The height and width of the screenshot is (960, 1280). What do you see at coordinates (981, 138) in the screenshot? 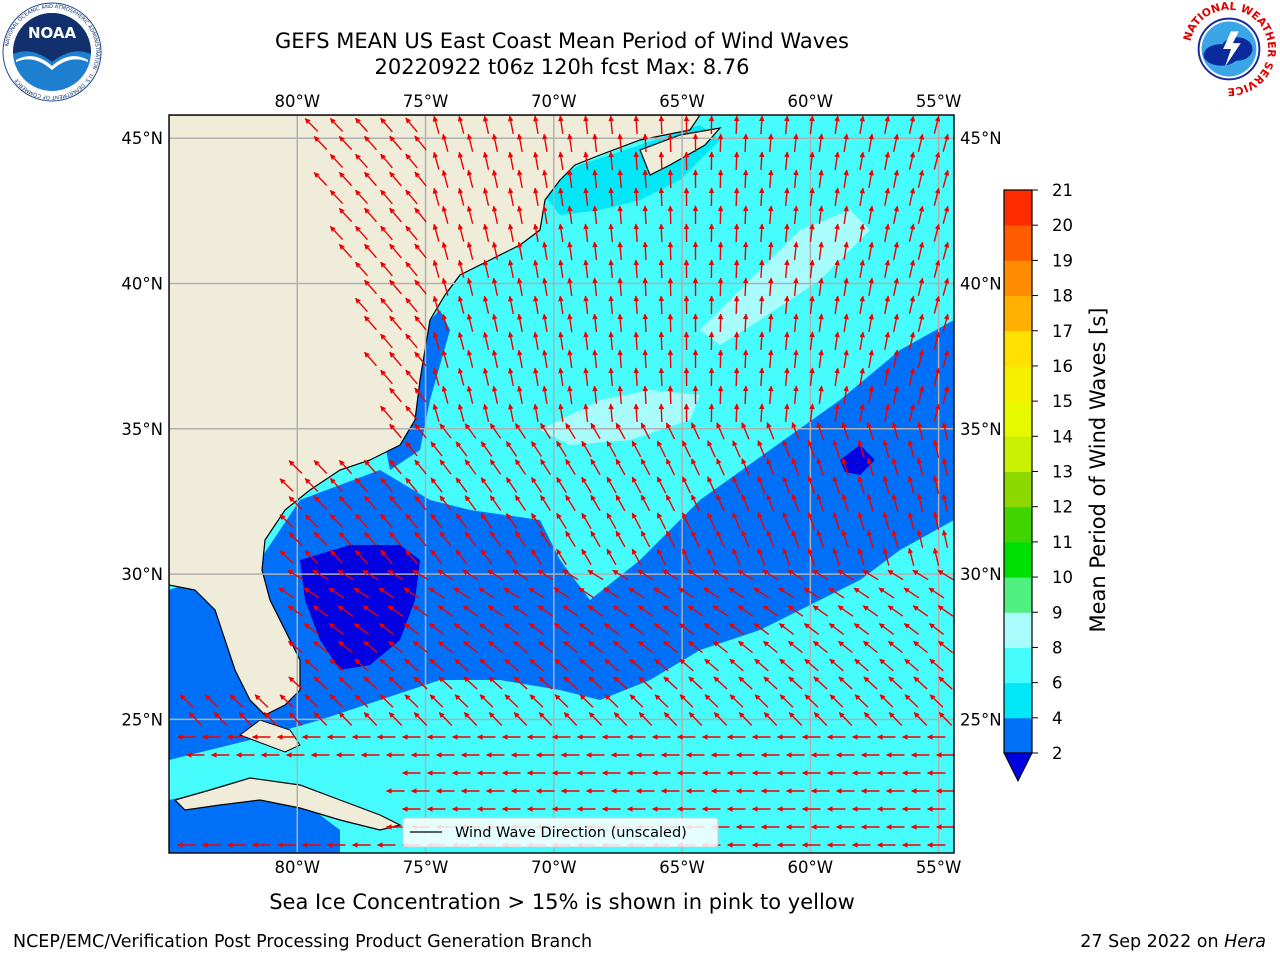
I see `lat-label-right: 45°N` at bounding box center [981, 138].